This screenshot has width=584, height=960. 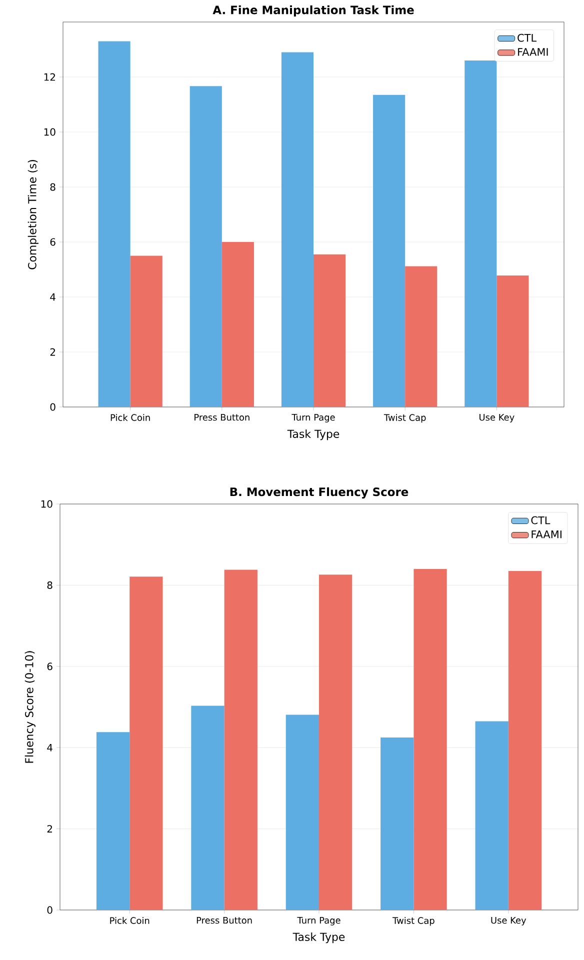 I want to click on y-tick-label: 12, so click(x=49, y=77).